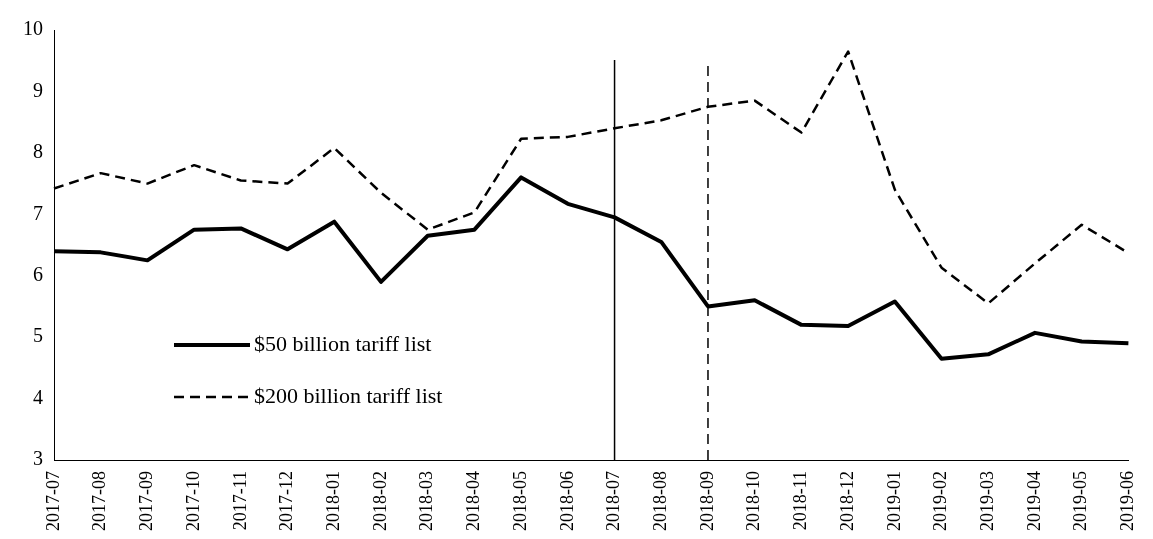  I want to click on x-tick-label: 2019-02, so click(940, 501).